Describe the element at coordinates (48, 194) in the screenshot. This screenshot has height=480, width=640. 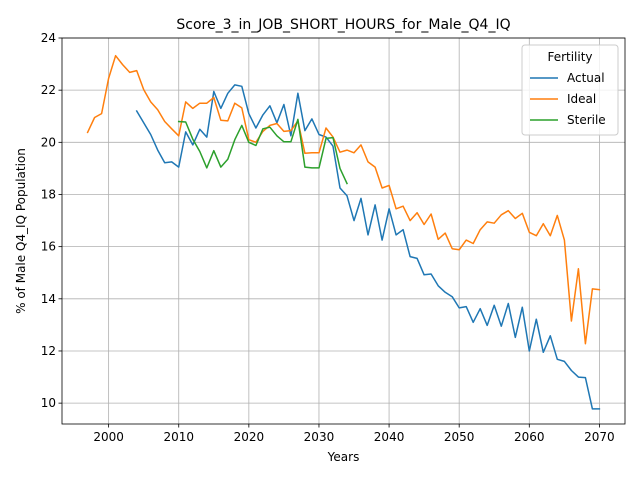
I see `y-tick-label: 18` at that location.